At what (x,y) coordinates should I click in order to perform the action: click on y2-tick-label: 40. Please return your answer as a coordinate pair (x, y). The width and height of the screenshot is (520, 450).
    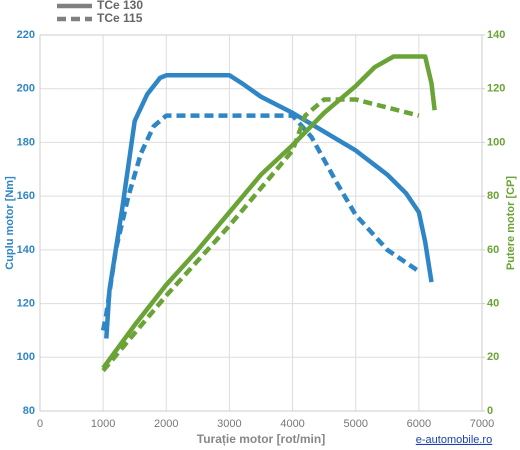
    Looking at the image, I should click on (493, 303).